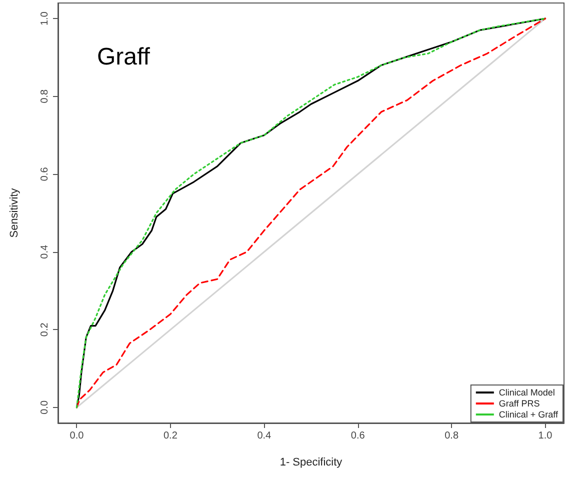 Image resolution: width=573 pixels, height=479 pixels. Describe the element at coordinates (45, 174) in the screenshot. I see `y-tick-label: 0.6` at that location.